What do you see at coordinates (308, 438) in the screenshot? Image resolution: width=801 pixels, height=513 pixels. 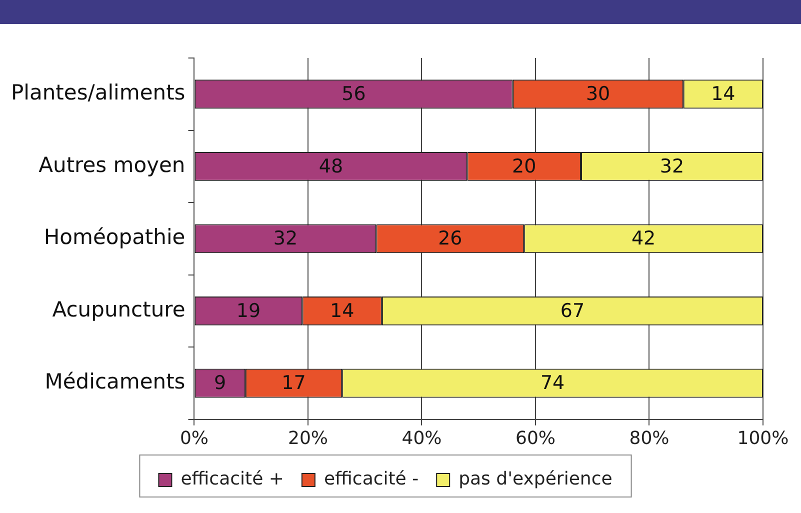 I see `x-tick-label: 20%` at bounding box center [308, 438].